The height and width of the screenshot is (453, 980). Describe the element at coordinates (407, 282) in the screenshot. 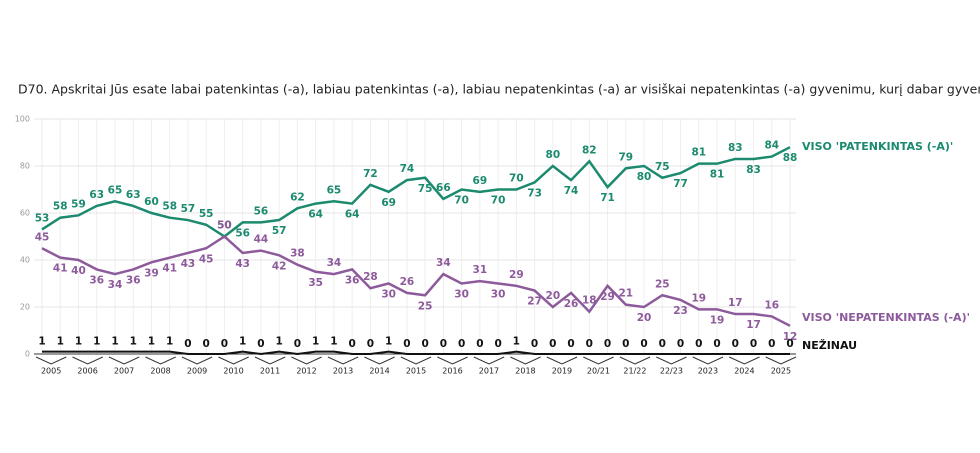

I see `data-label: 26` at that location.